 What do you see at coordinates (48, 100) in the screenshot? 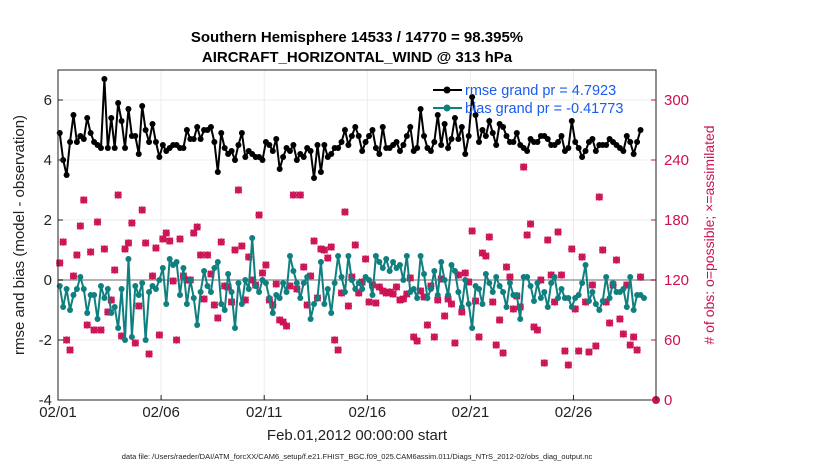
I see `y-tick-label-left: 6` at bounding box center [48, 100].